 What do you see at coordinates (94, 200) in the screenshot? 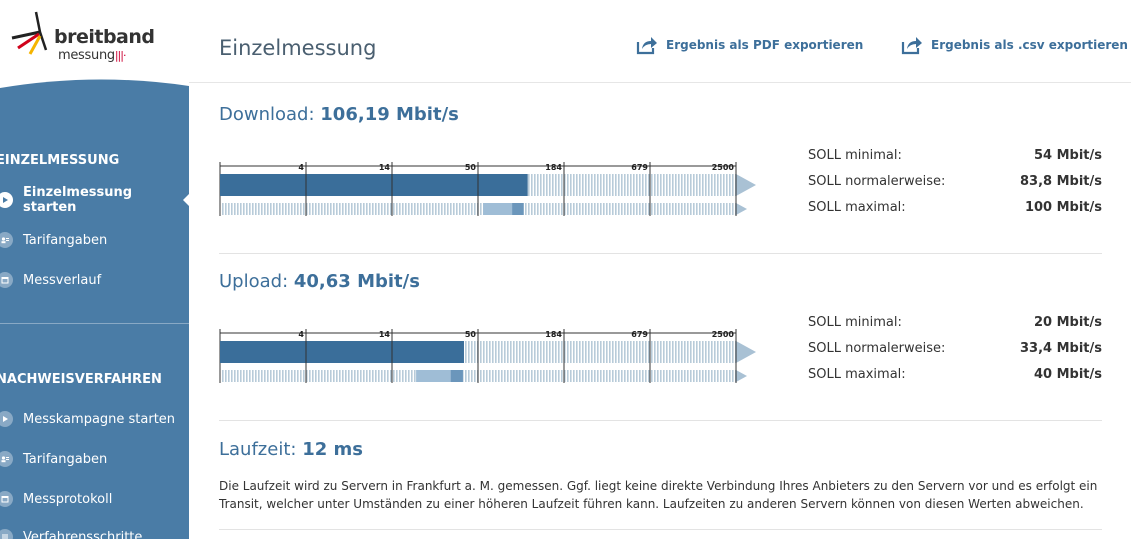
I see `sidebar-item-einzelmessung-starten: Einzelmessung starten` at bounding box center [94, 200].